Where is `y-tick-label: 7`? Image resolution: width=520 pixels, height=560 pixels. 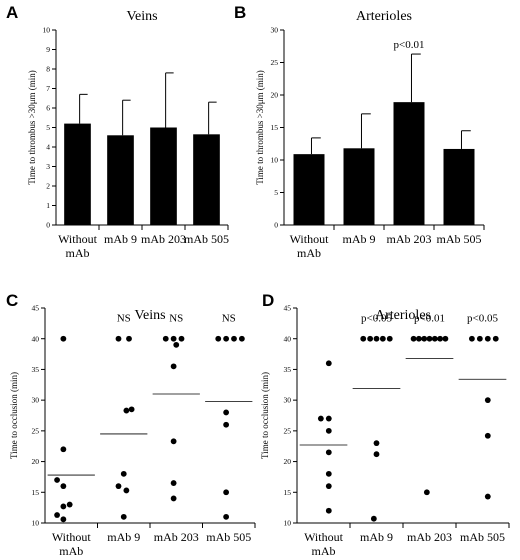
y-tick-label: 7 is located at coordinates (48, 88).